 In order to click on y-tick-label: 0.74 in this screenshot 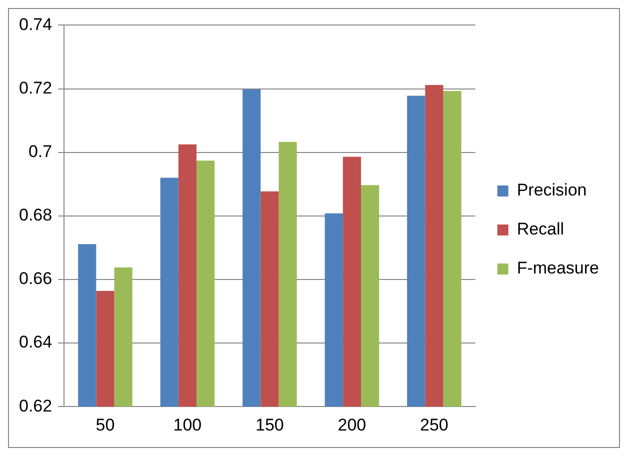, I will do `click(35, 24)`.